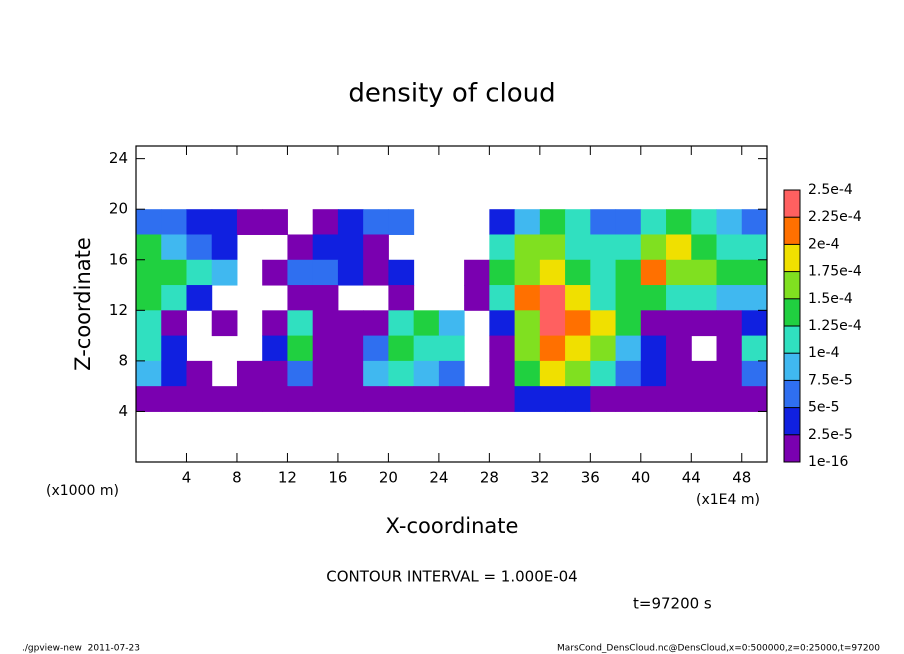 This screenshot has height=654, width=904. Describe the element at coordinates (824, 244) in the screenshot. I see `colorbar-tick-label: 2e-4` at that location.